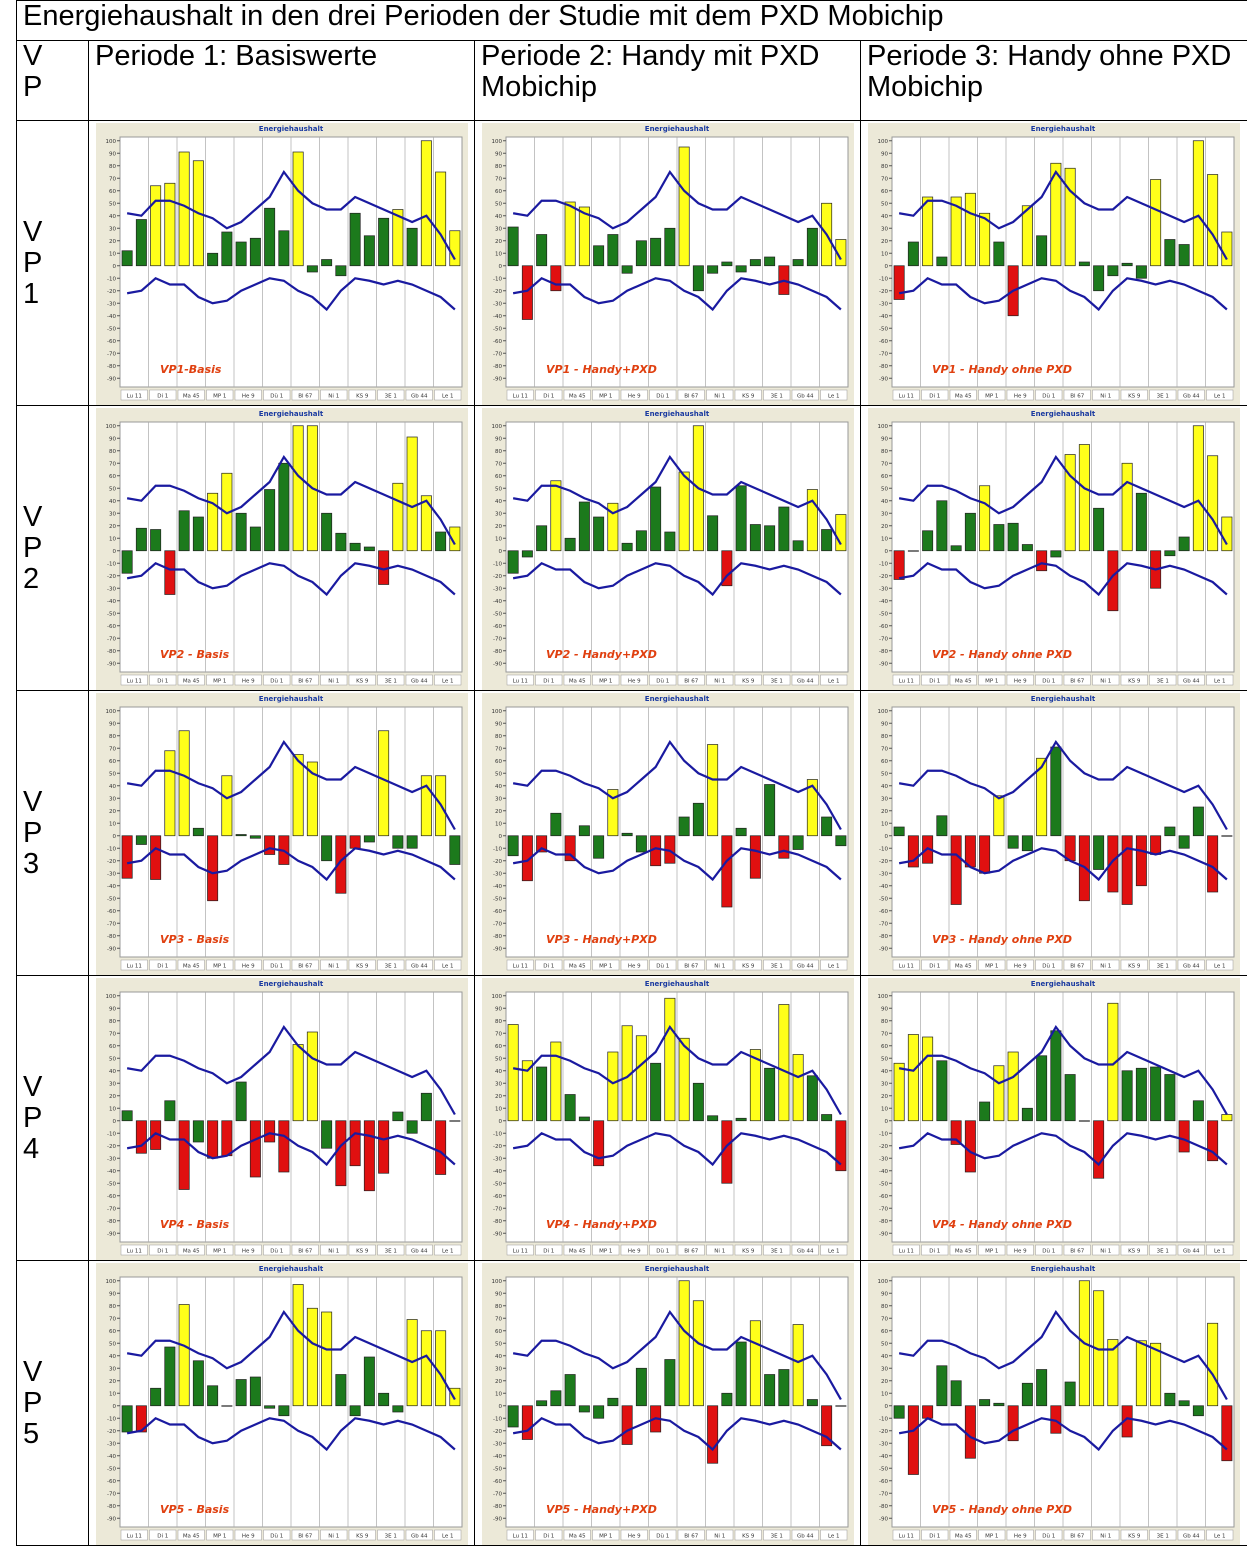 This screenshot has width=1247, height=1546. I want to click on chart-label: VP4 - Basis, so click(195, 1224).